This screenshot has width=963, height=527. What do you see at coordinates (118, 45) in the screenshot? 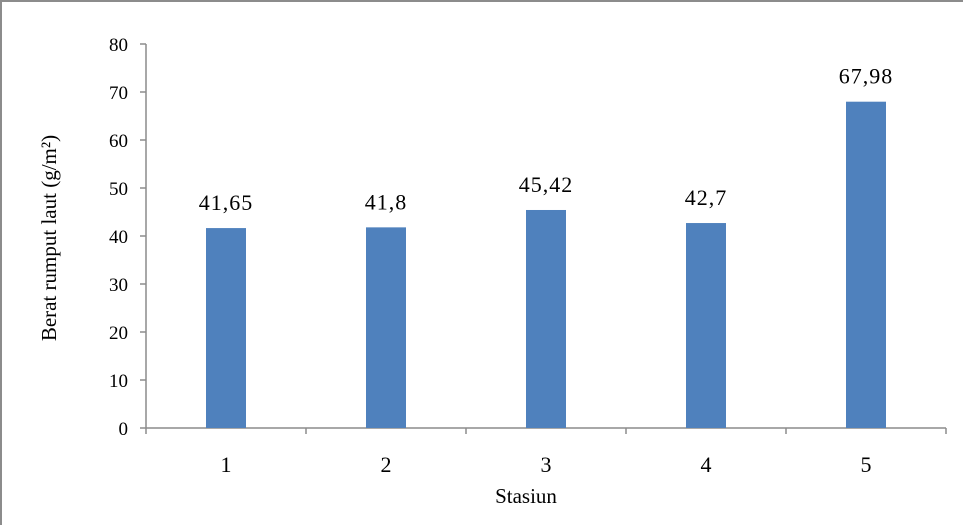
I see `y-tick-label: 80` at bounding box center [118, 45].